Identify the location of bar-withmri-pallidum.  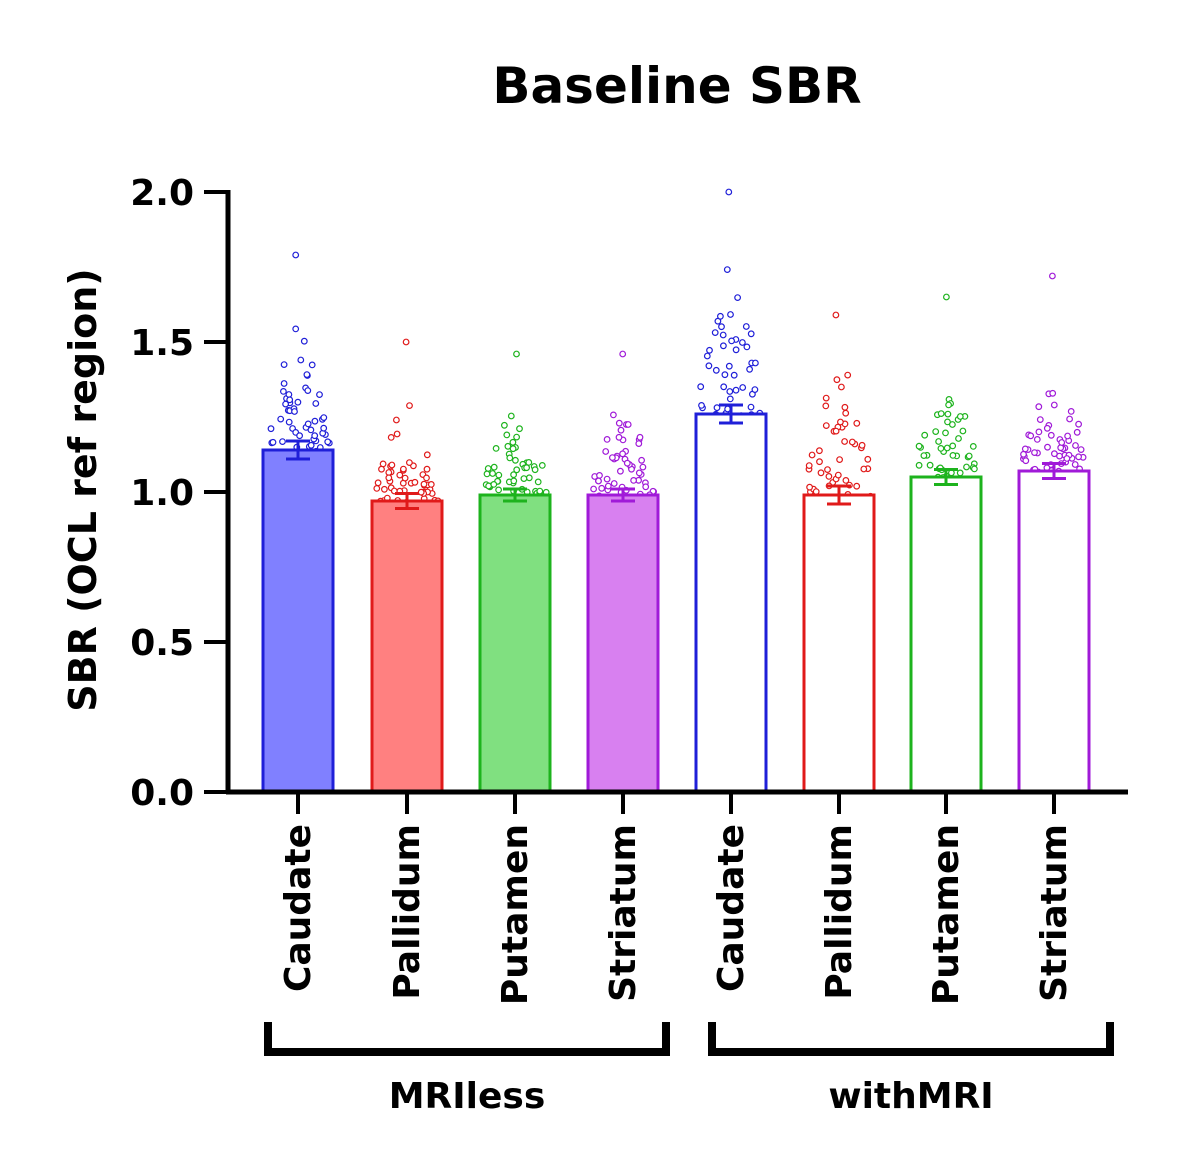
(839, 643).